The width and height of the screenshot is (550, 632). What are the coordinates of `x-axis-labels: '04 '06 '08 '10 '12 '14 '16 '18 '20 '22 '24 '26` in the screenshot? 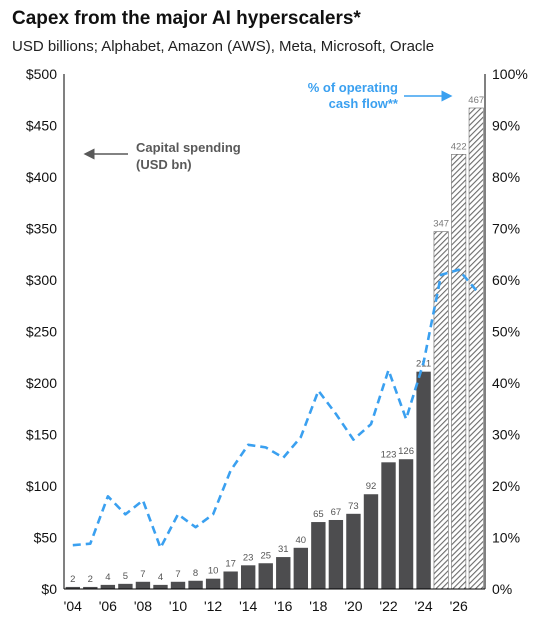 It's located at (266, 606).